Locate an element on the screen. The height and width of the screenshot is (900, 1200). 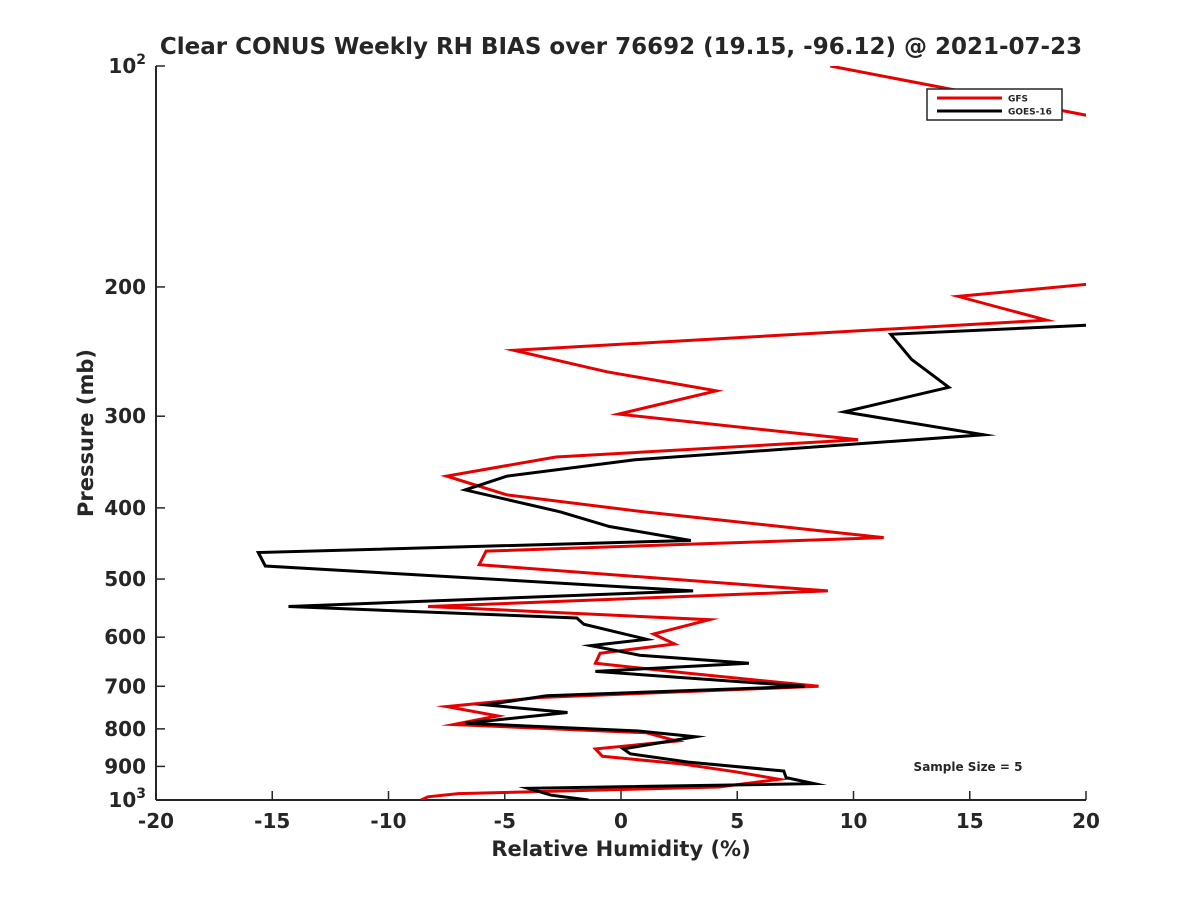
x-tick-label: 10 is located at coordinates (854, 821).